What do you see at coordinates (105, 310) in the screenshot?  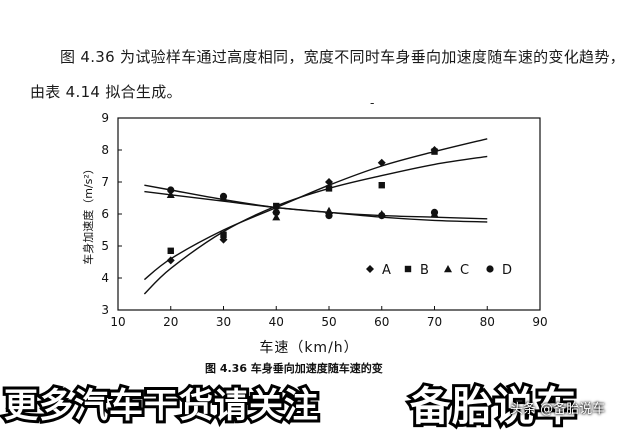 I see `y-tick-label: 3` at bounding box center [105, 310].